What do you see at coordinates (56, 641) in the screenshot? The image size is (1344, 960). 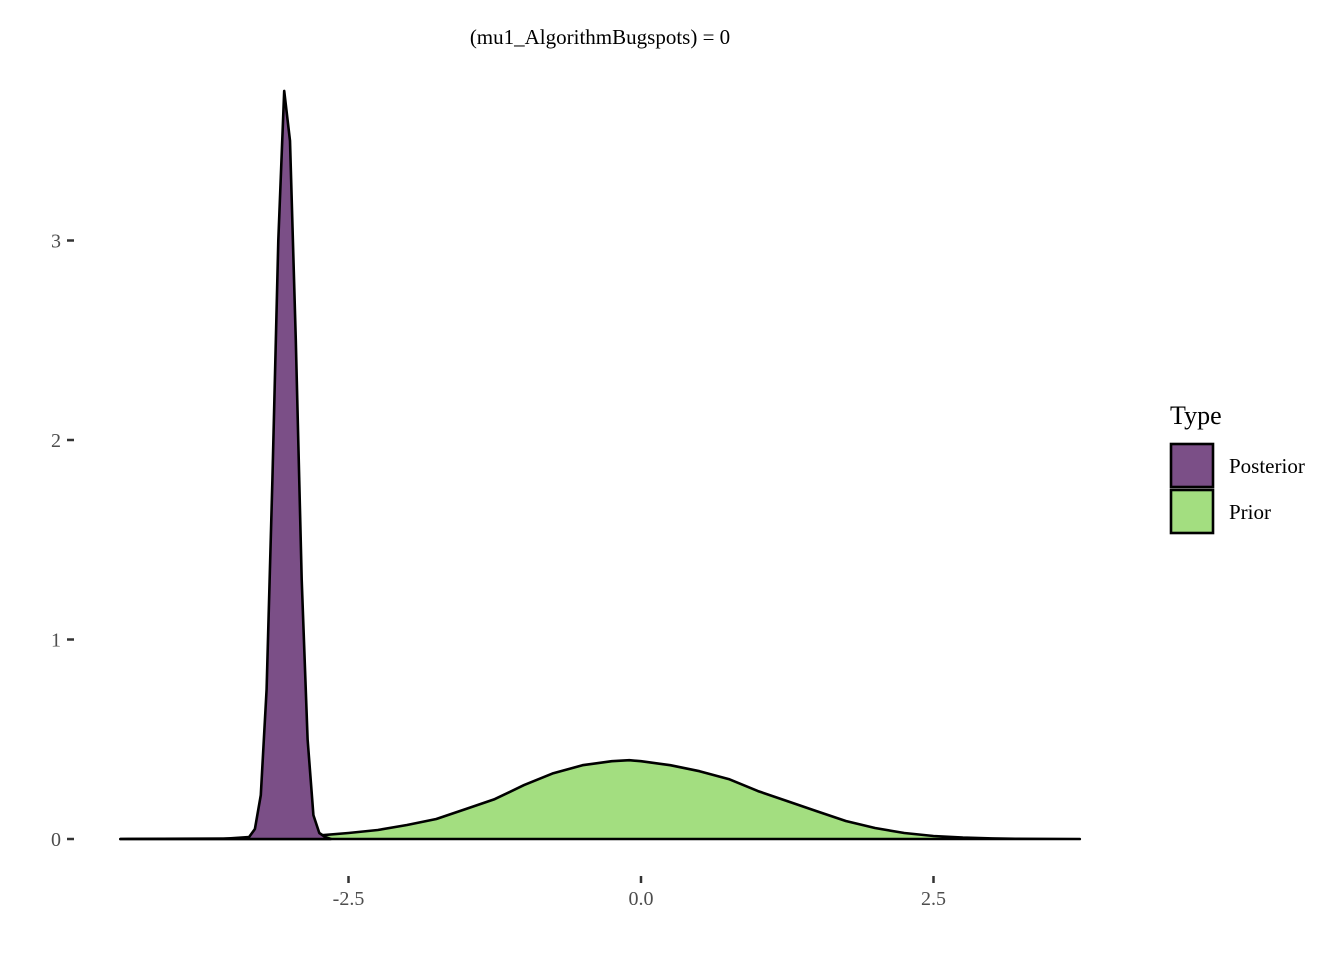 I see `y-tick-label: 1` at bounding box center [56, 641].